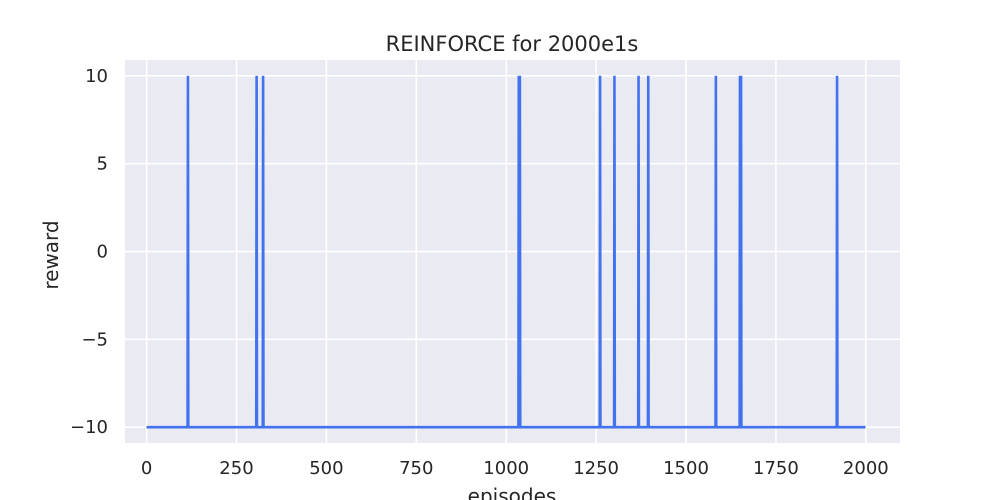 This screenshot has height=500, width=1000. What do you see at coordinates (146, 468) in the screenshot?
I see `x-tick-label: 0` at bounding box center [146, 468].